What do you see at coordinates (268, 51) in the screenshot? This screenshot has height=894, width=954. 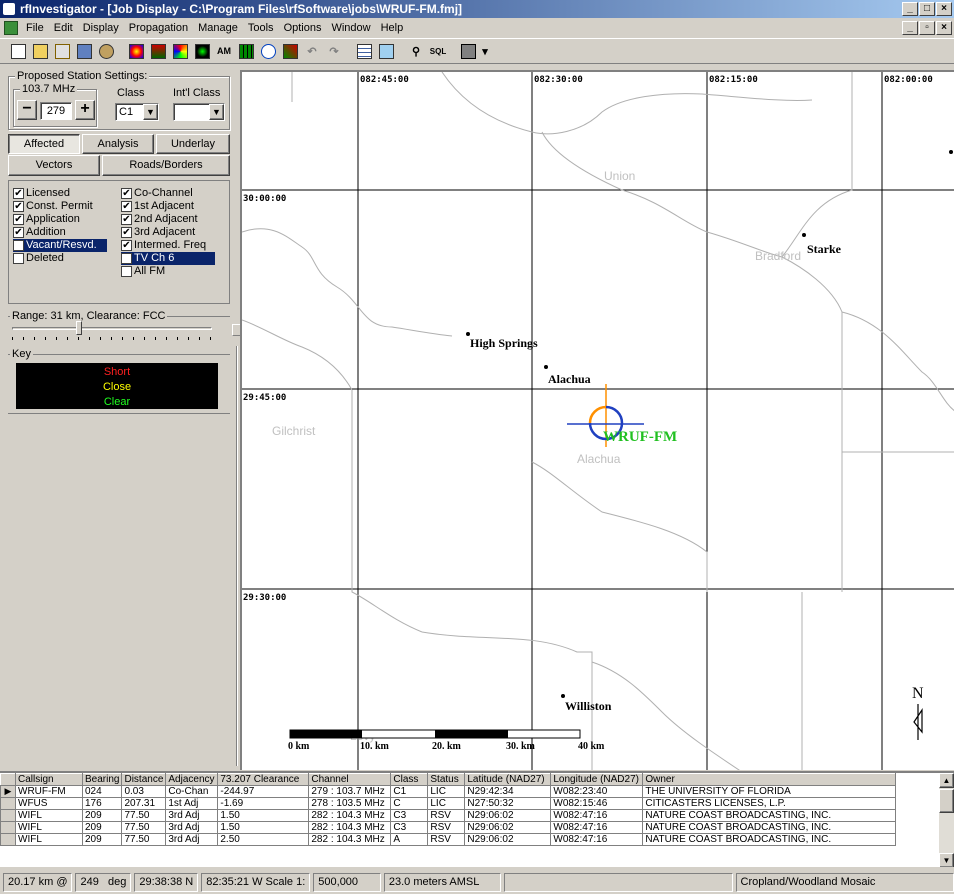 I see `zoom-icon` at bounding box center [268, 51].